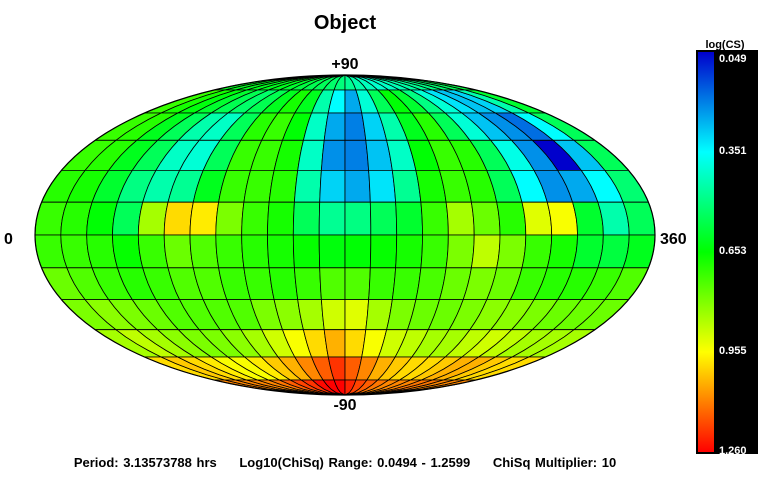 The image size is (762, 478). What do you see at coordinates (8, 239) in the screenshot?
I see `longitude-label-left: 0` at bounding box center [8, 239].